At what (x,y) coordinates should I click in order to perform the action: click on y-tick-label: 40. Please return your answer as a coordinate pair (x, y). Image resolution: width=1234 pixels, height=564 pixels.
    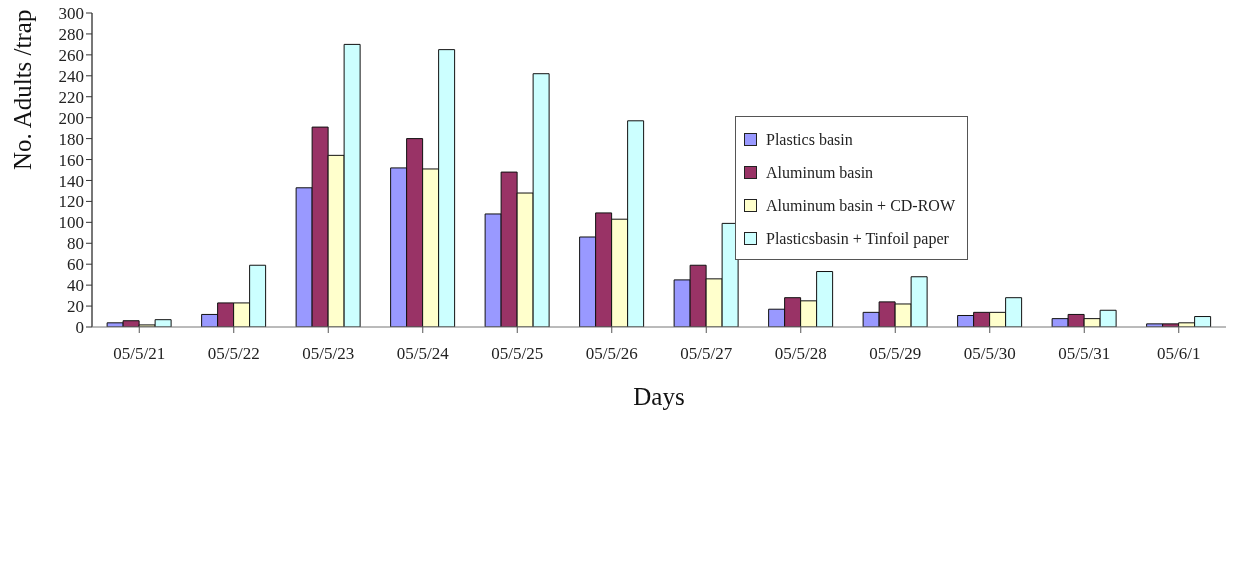
    Looking at the image, I should click on (75, 286).